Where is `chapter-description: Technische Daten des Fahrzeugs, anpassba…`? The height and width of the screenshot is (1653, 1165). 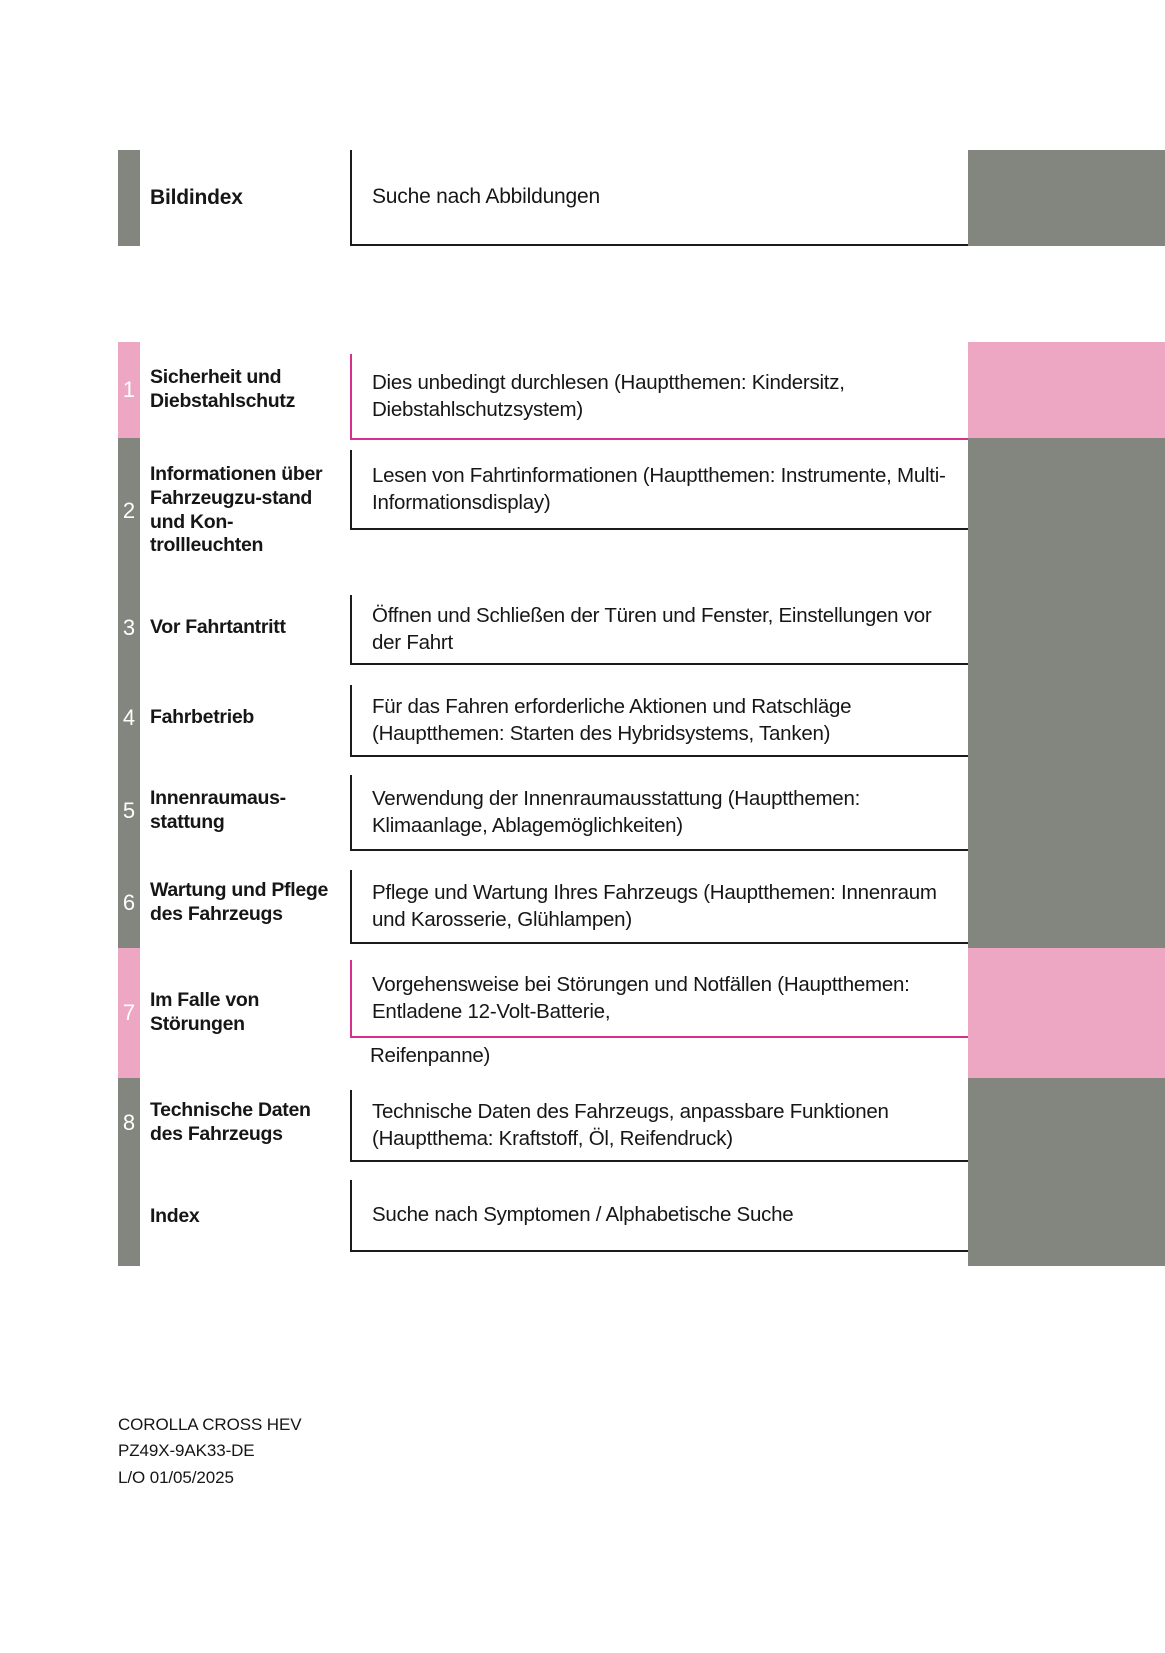 chapter-description: Technische Daten des Fahrzeugs, anpassba… is located at coordinates (630, 1124).